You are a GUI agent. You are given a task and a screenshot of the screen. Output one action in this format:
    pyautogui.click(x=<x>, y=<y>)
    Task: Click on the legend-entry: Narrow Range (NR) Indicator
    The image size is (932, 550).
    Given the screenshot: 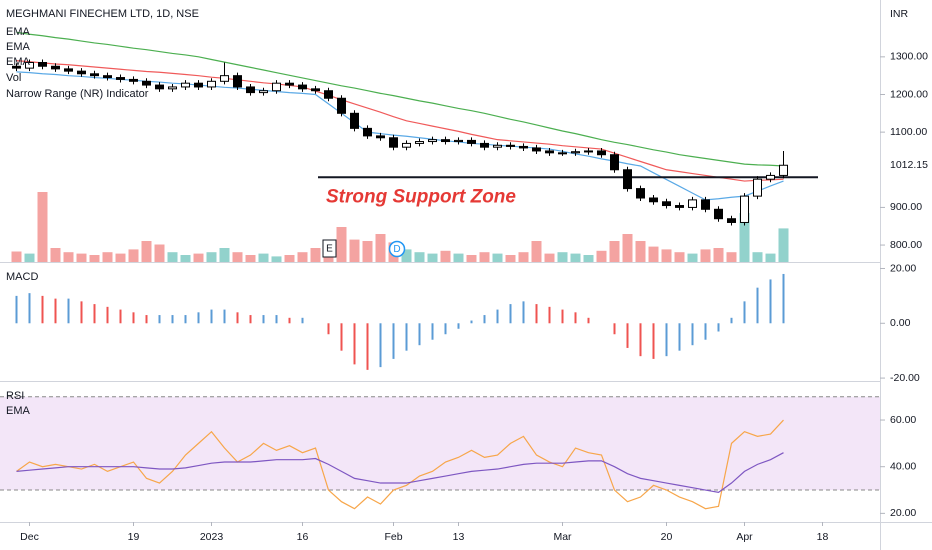 What is the action you would take?
    pyautogui.click(x=77, y=94)
    